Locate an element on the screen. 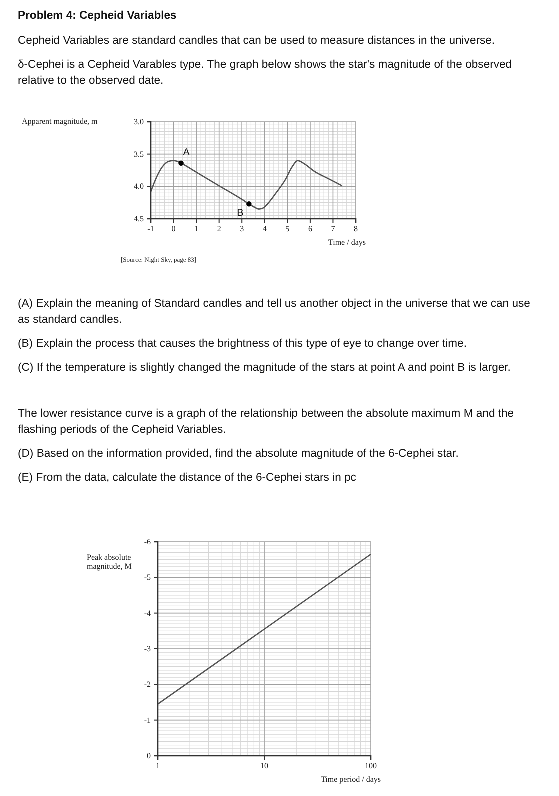 The height and width of the screenshot is (796, 559). x-tick-label: 4 is located at coordinates (264, 229).